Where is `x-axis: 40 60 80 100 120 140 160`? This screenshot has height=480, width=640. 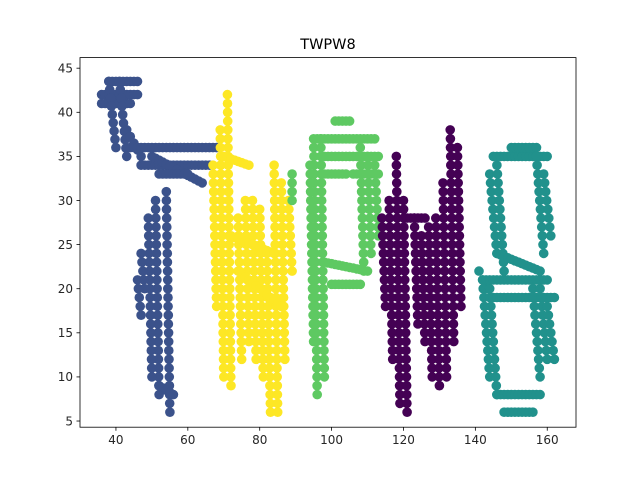
x-axis: 40 60 80 100 120 140 160 is located at coordinates (333, 437).